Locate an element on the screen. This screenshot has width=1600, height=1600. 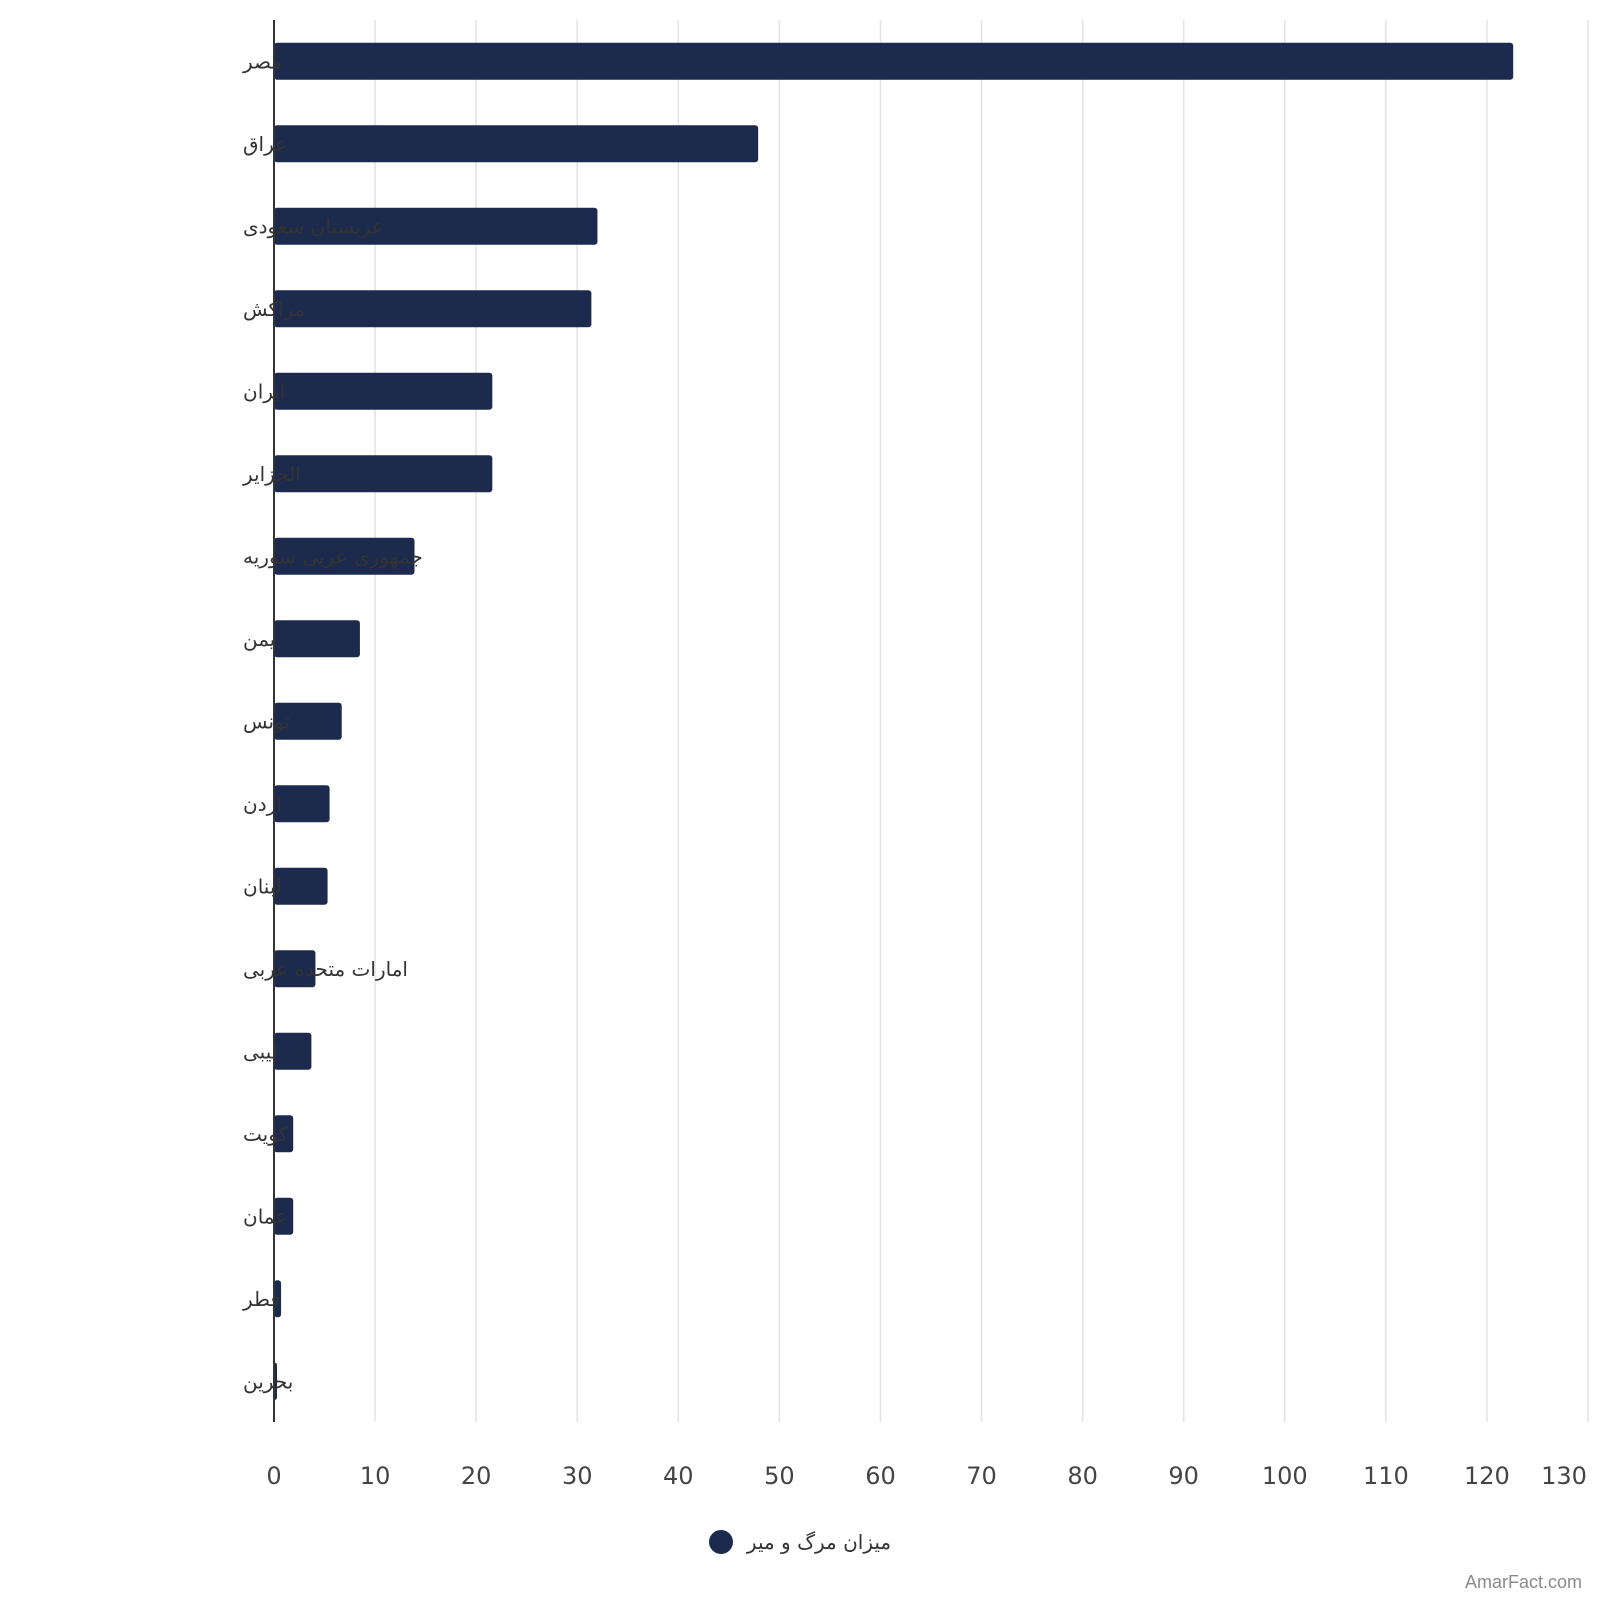
category-label: عراق is located at coordinates (265, 144).